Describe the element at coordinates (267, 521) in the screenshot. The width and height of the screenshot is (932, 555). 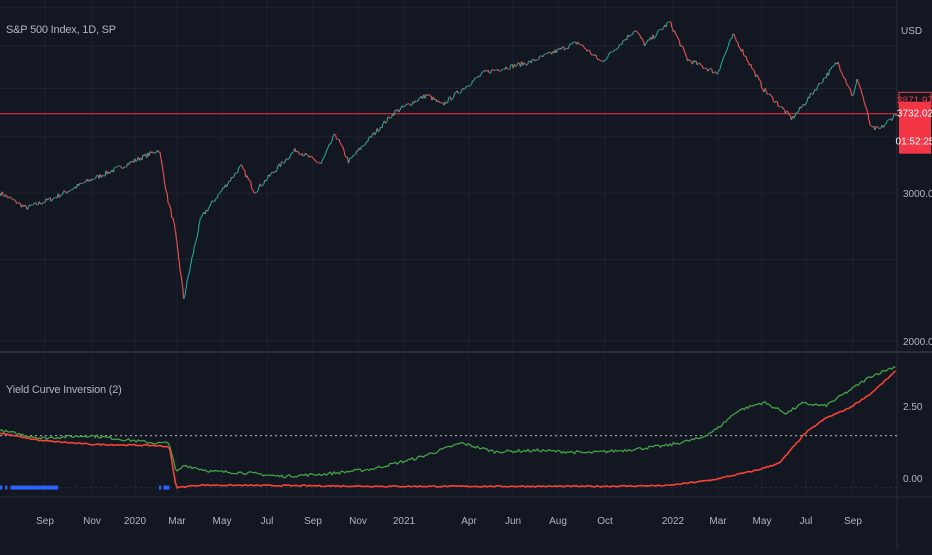
I see `time-axis-label: Jul` at that location.